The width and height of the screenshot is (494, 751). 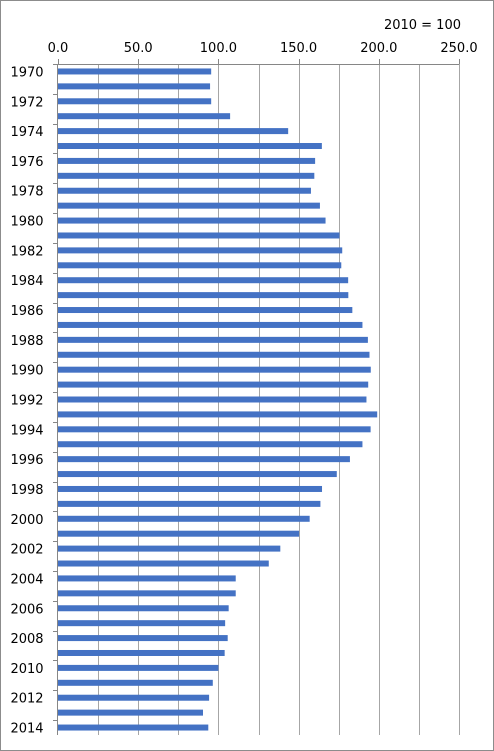 I want to click on category-label: 2012, so click(x=26, y=699).